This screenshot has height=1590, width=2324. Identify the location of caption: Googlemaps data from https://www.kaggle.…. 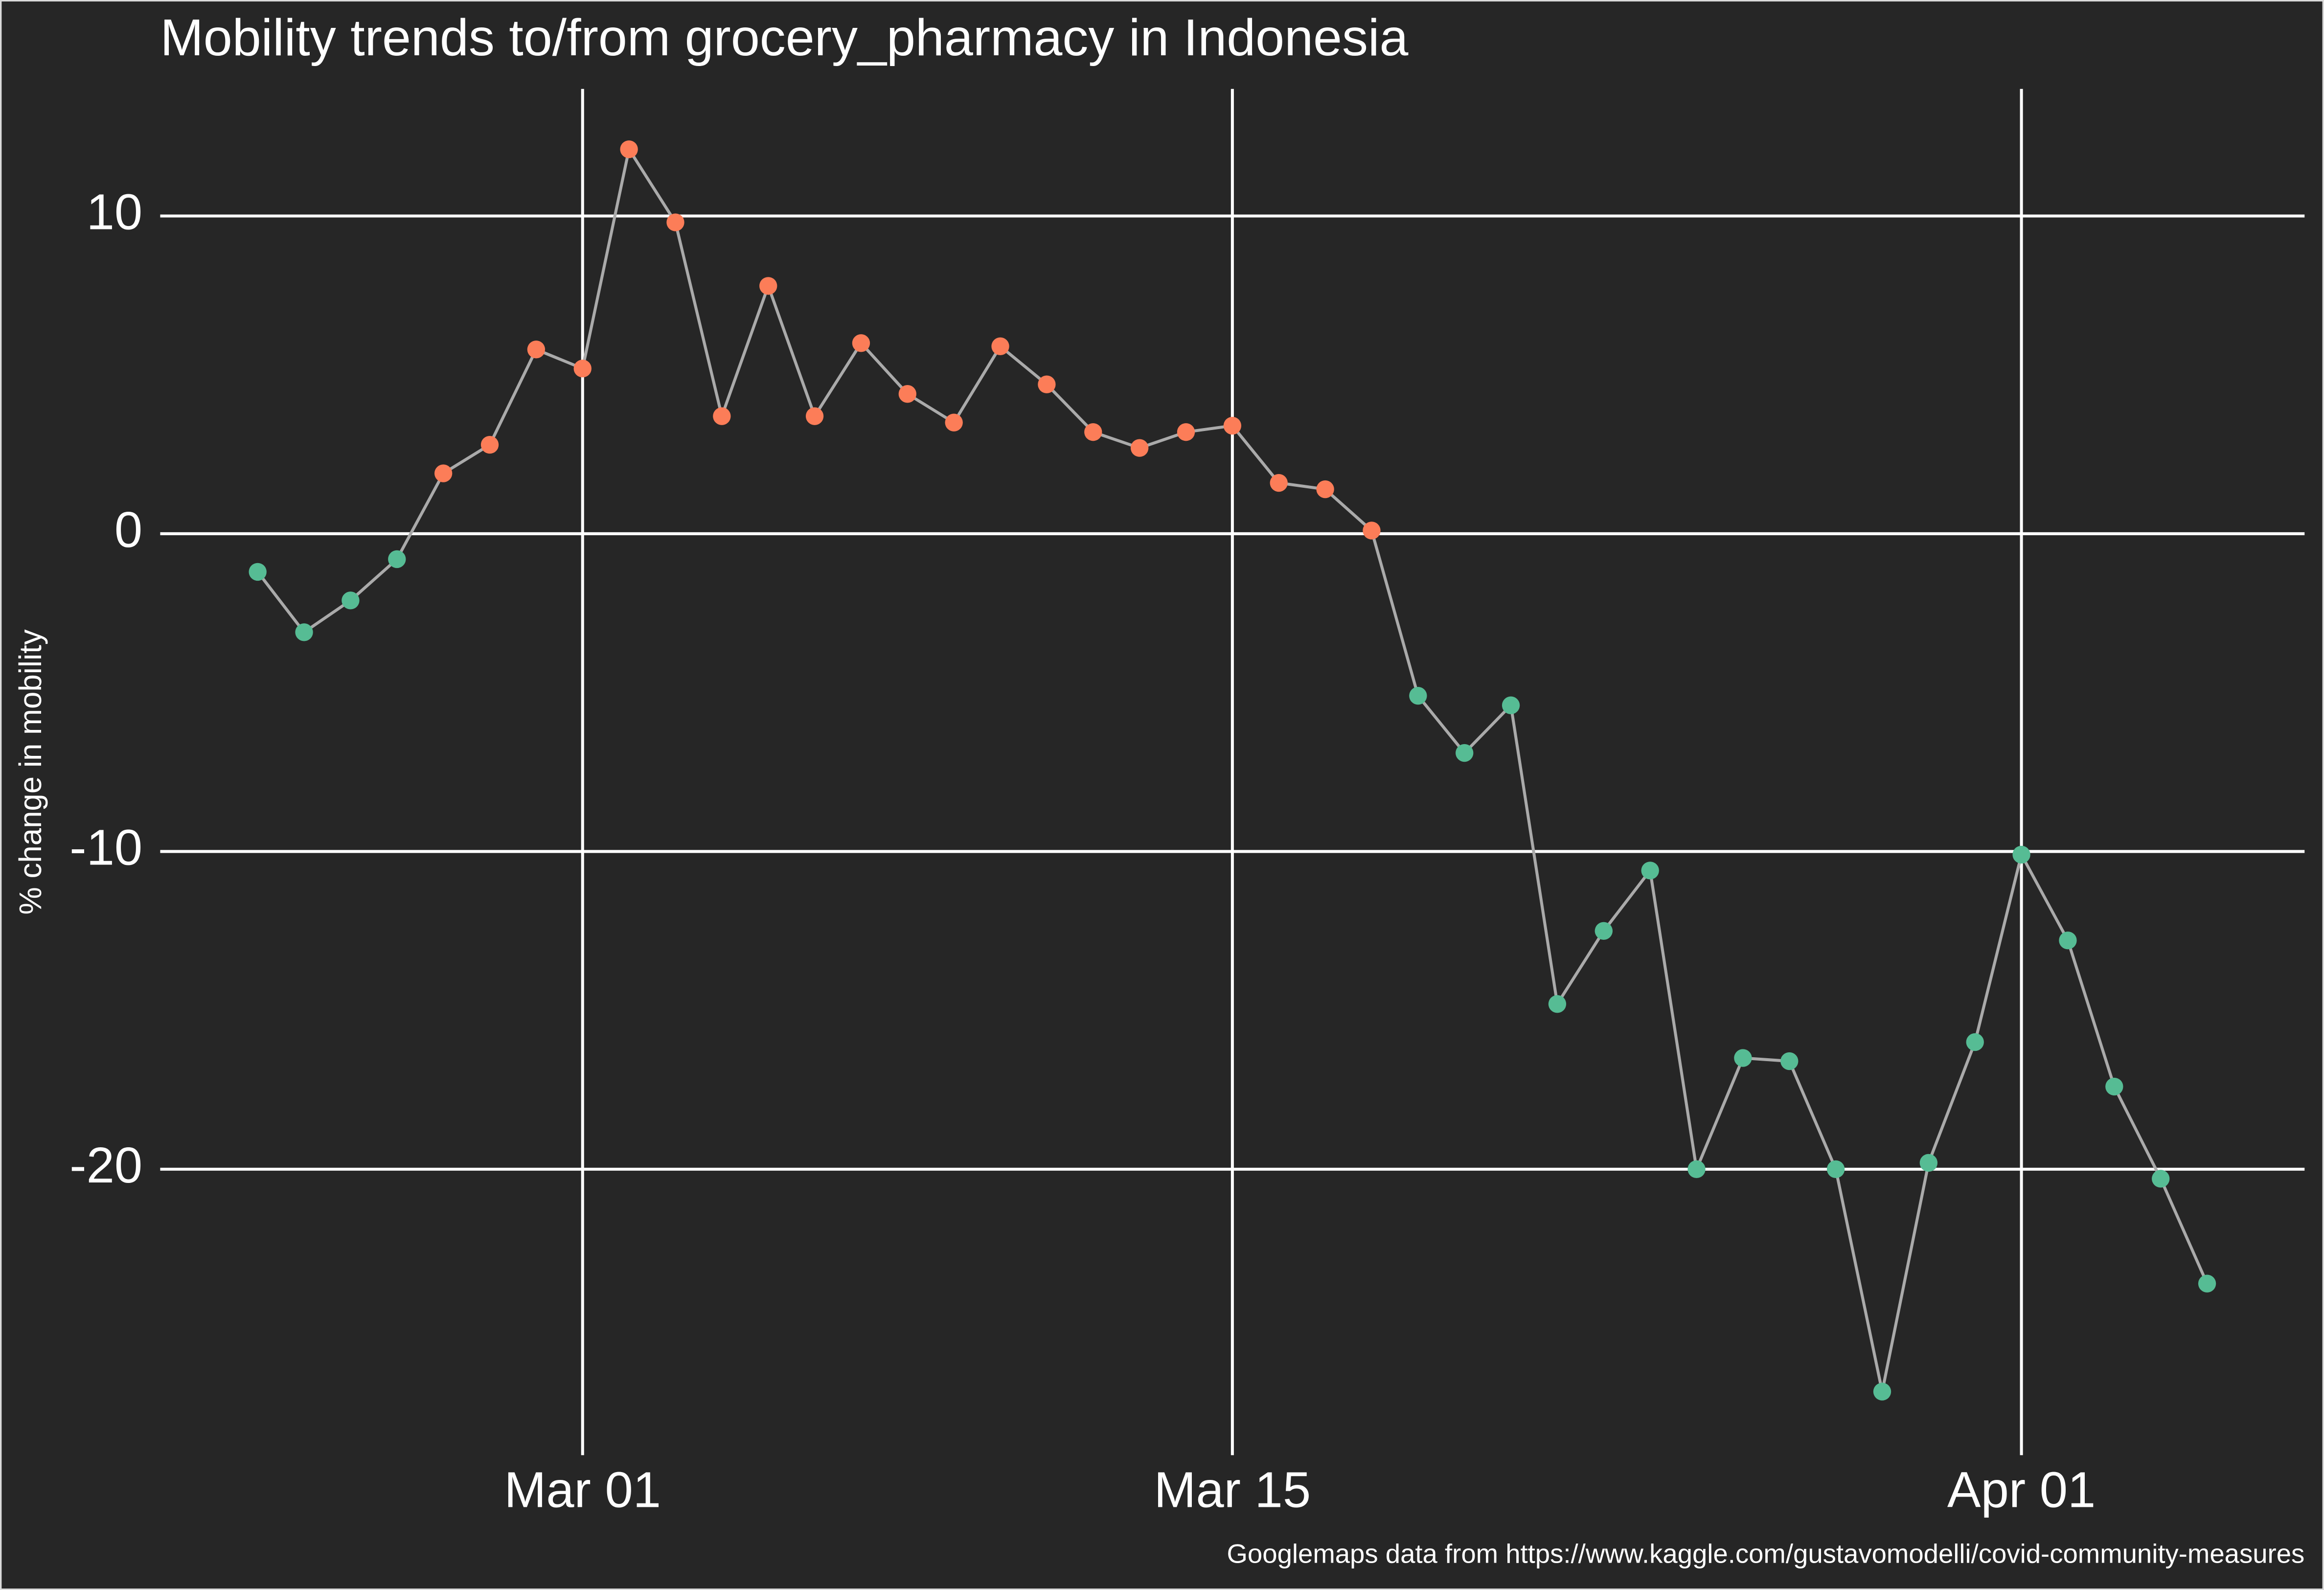
(1766, 1554).